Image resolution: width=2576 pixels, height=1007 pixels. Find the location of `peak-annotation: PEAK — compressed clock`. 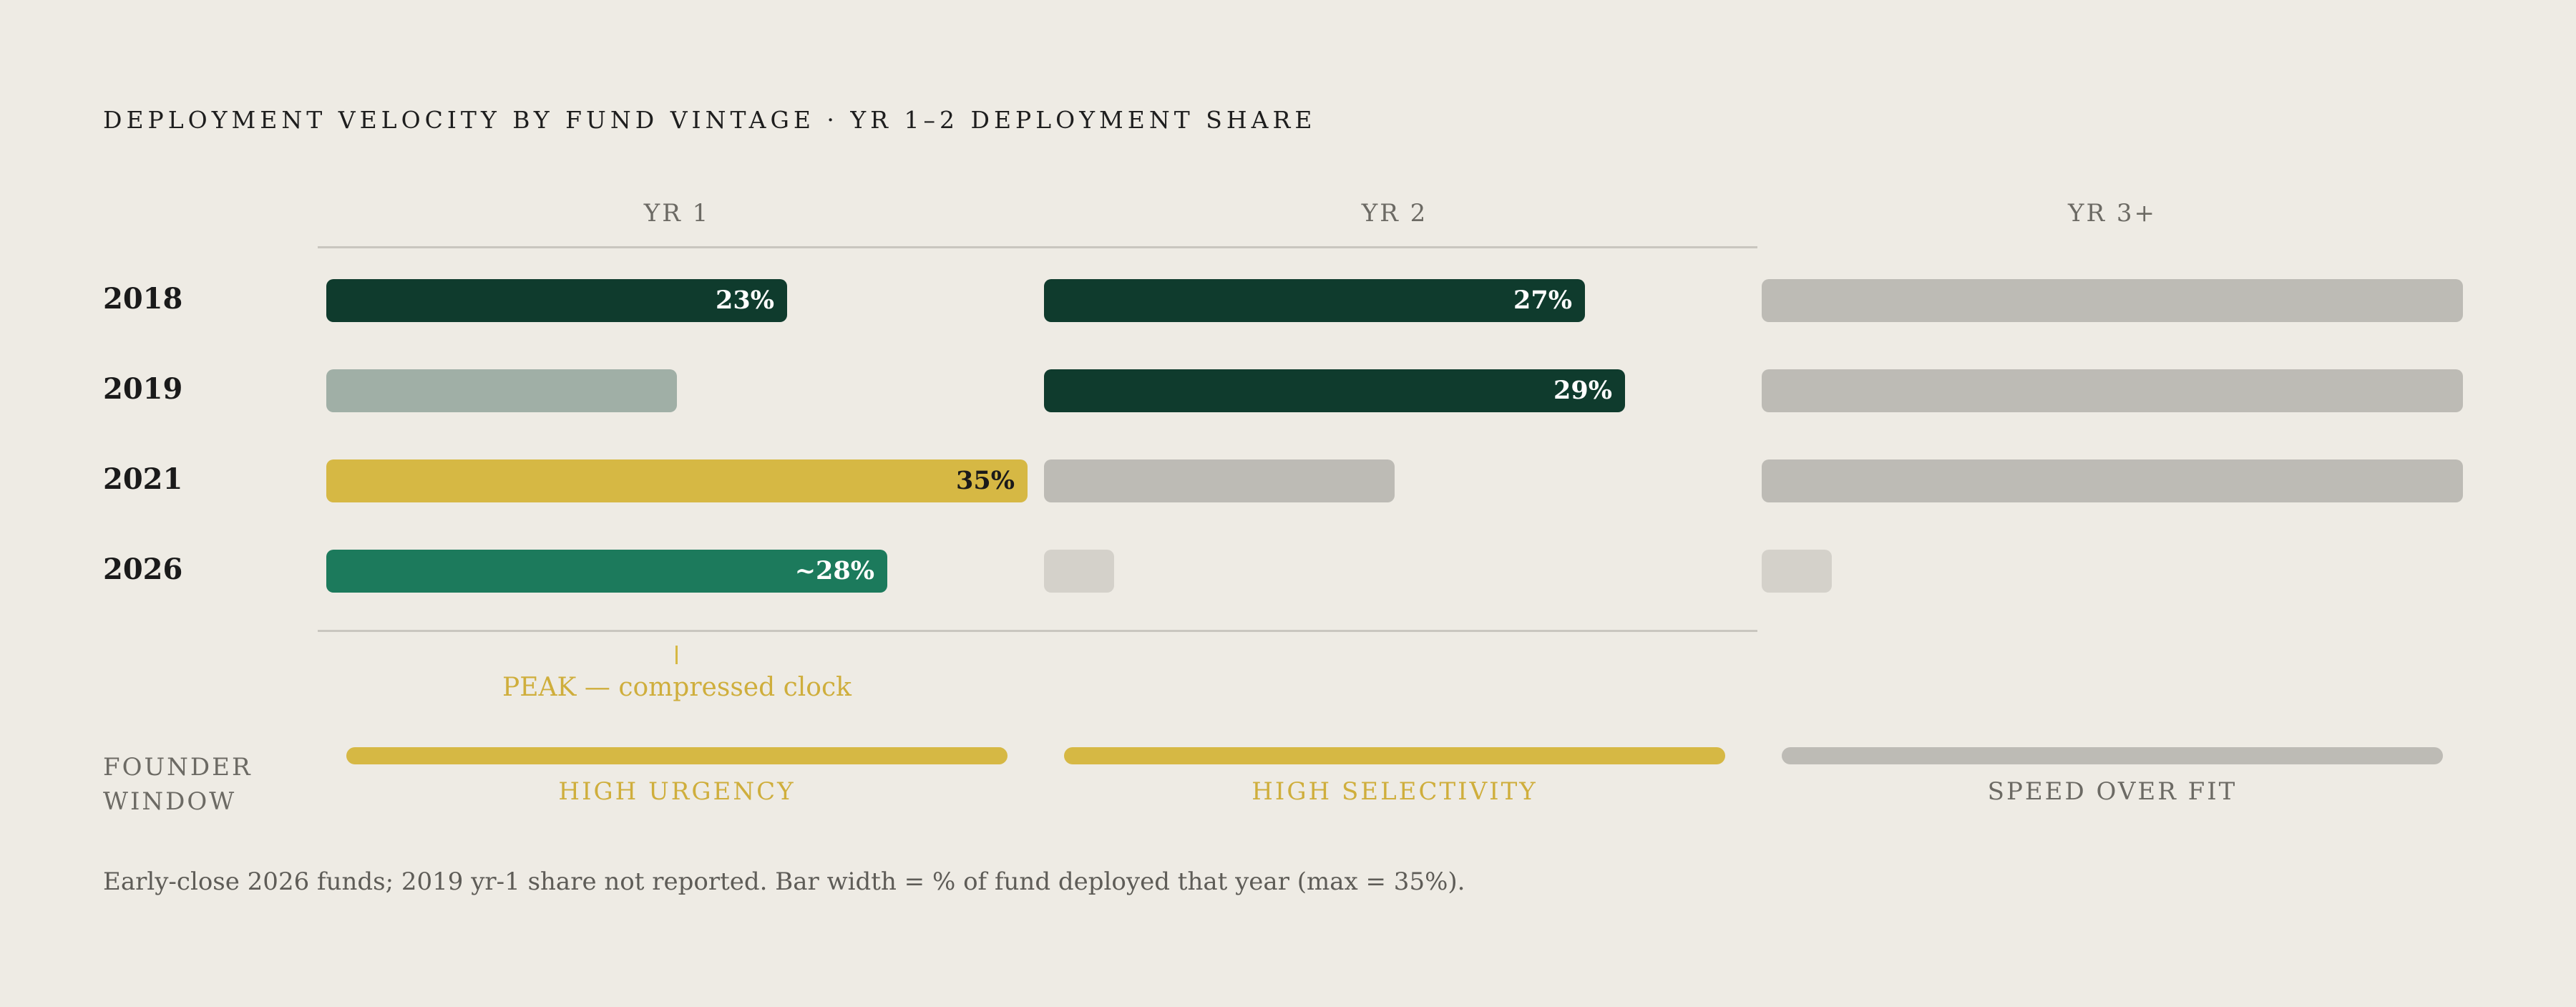

peak-annotation: PEAK — compressed clock is located at coordinates (677, 687).